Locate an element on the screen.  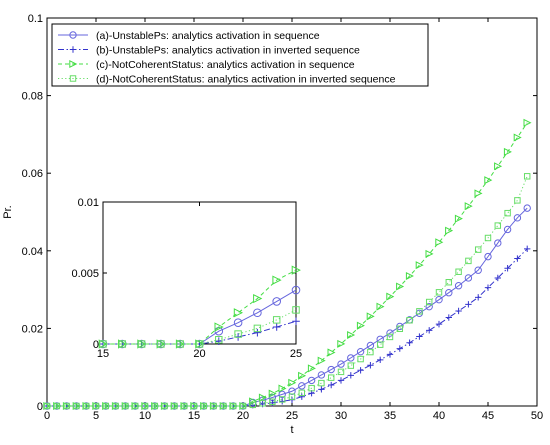
inset-x-tick-label: 20 is located at coordinates (199, 354).